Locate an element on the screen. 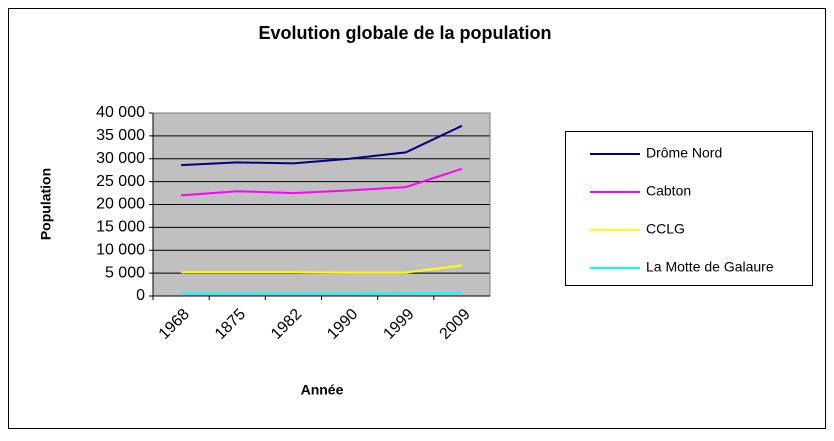 The image size is (834, 441). y-tick-label: 15 000 is located at coordinates (120, 227).